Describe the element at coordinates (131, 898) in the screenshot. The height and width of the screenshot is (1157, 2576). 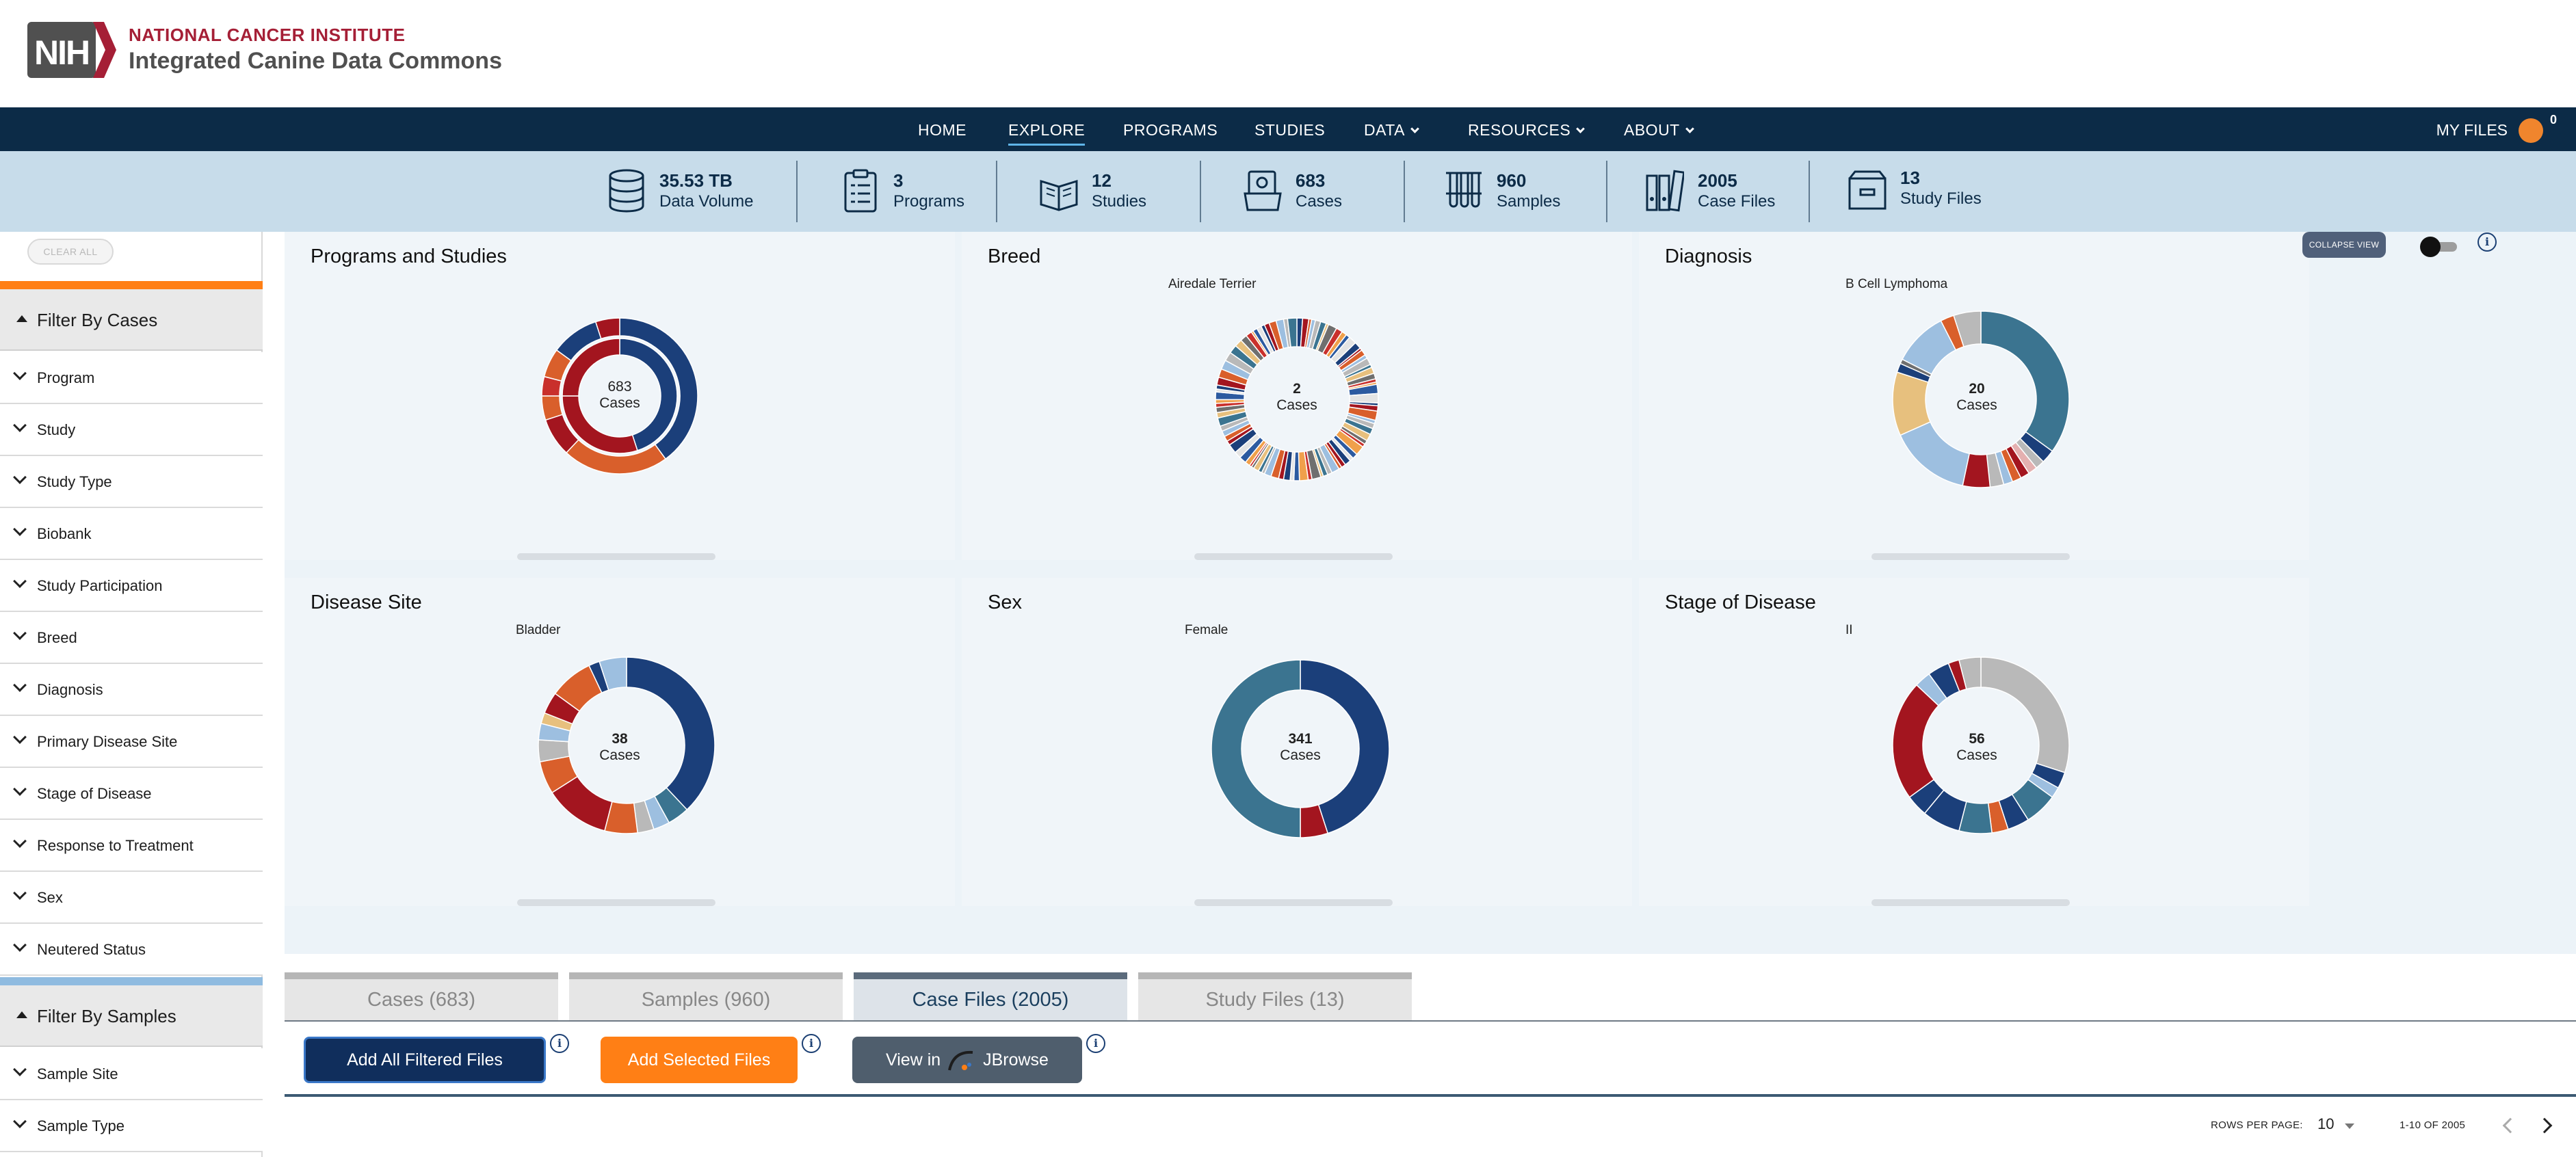
I see `filter-item: Sex` at that location.